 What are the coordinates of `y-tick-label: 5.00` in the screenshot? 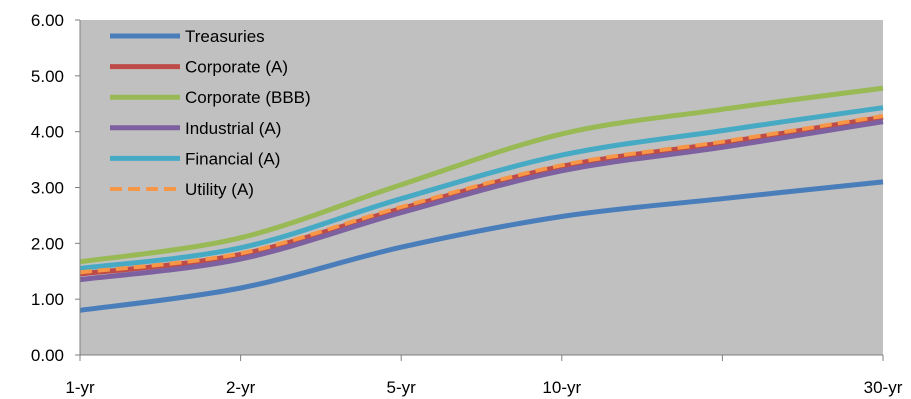 It's located at (47, 76).